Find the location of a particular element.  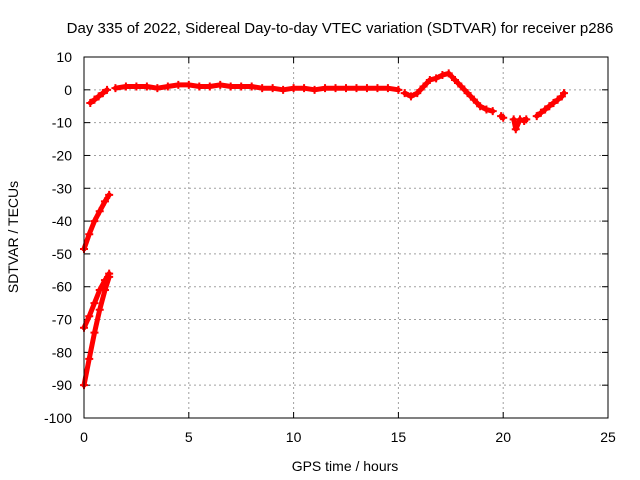

x-tick-label: 5 is located at coordinates (189, 437).